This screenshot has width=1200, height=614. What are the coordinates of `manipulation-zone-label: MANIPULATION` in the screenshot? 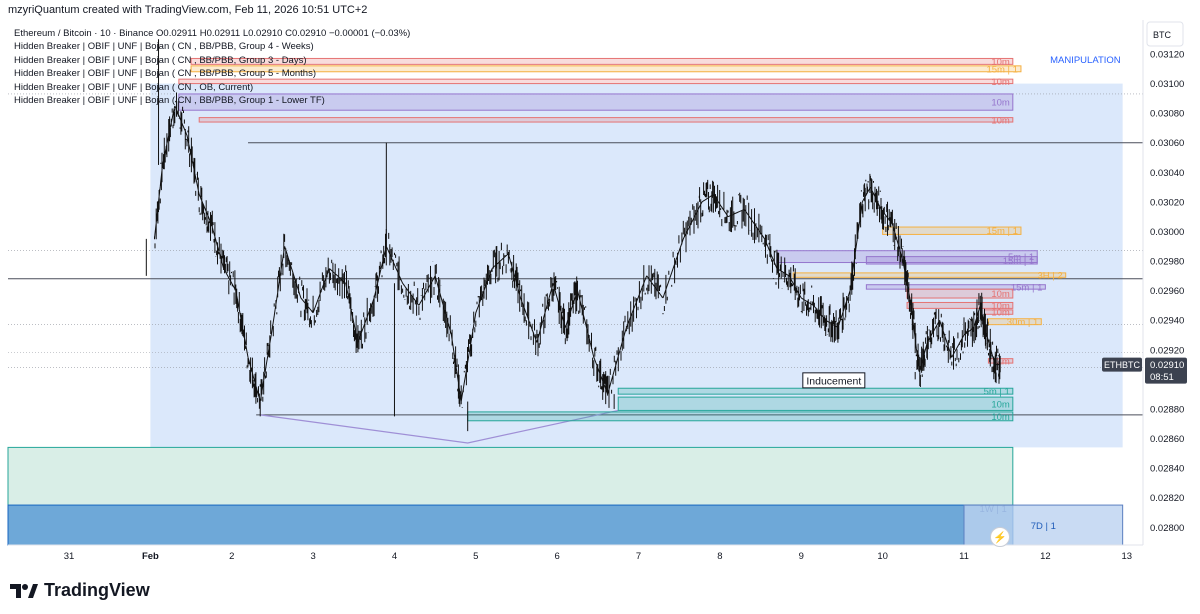 It's located at (1085, 60).